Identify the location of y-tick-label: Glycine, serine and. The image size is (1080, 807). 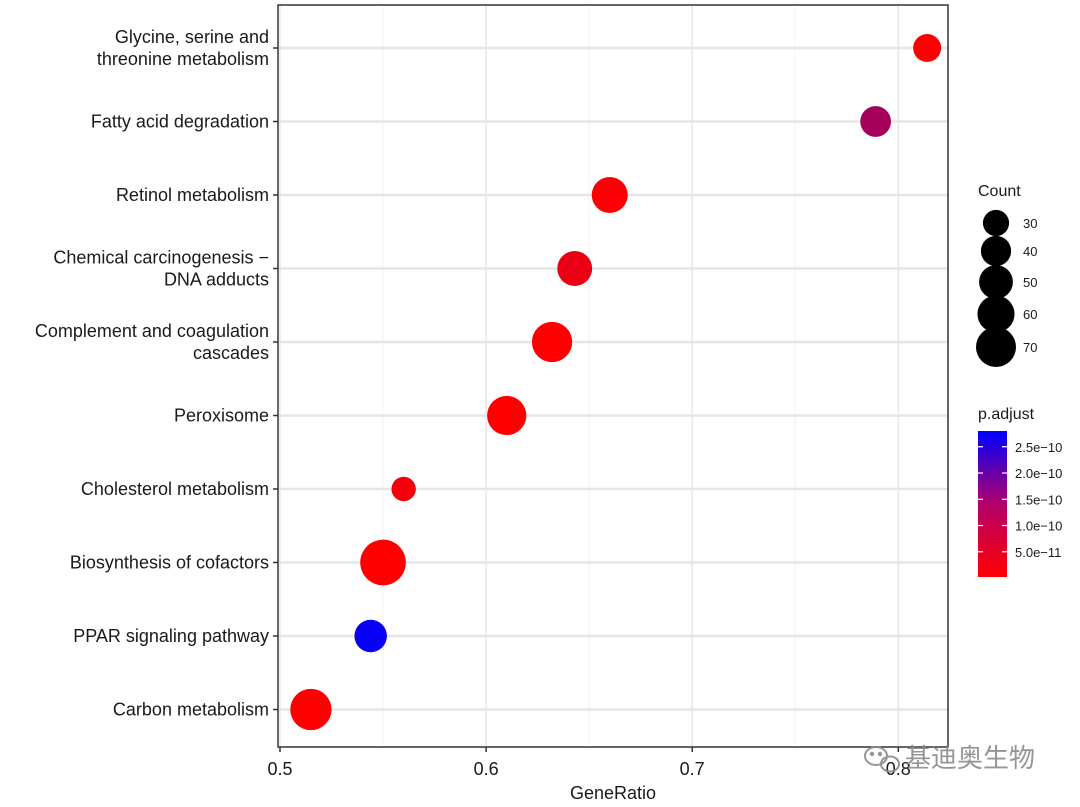
(192, 37).